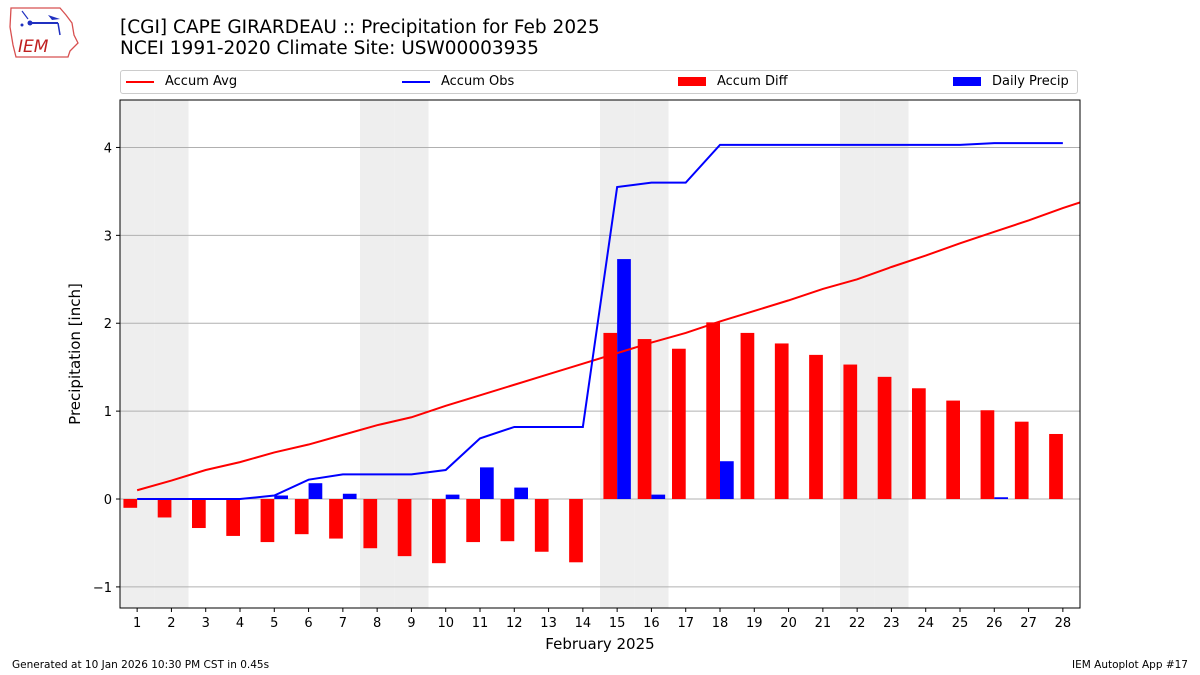 This screenshot has height=675, width=1200. Describe the element at coordinates (857, 623) in the screenshot. I see `x-tick-label: 22` at that location.